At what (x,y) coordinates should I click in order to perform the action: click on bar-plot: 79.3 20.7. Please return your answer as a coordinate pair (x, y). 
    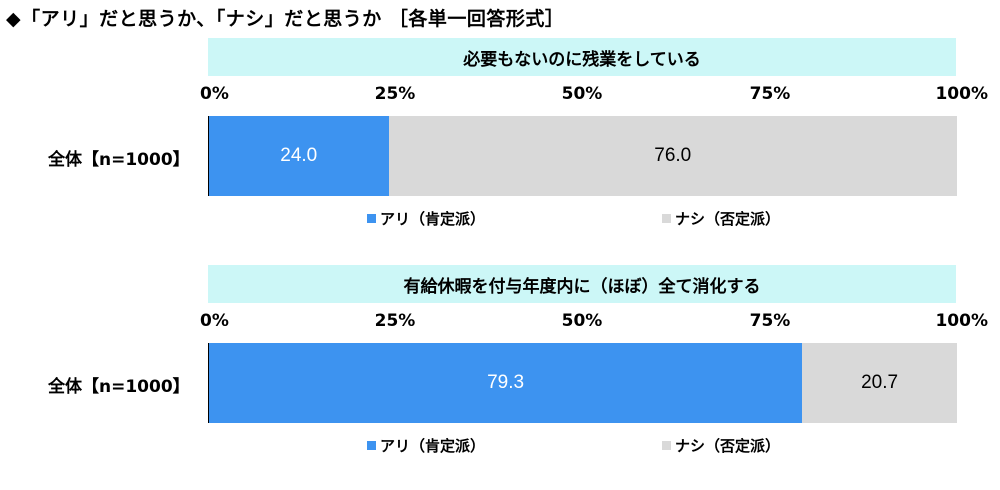
    Looking at the image, I should click on (582, 383).